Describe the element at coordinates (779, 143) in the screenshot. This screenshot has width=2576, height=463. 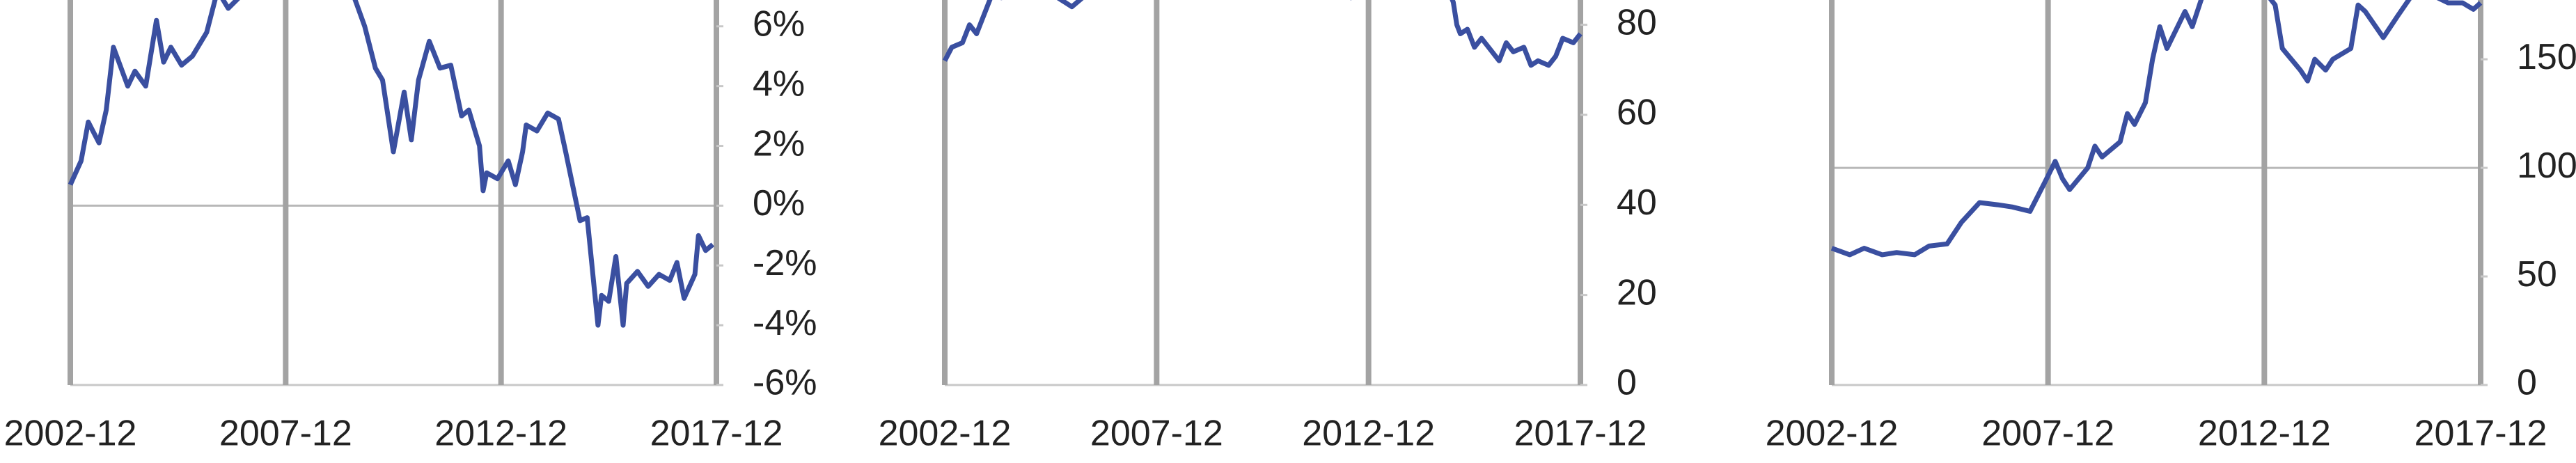
I see `y-tick-label: 2%` at that location.